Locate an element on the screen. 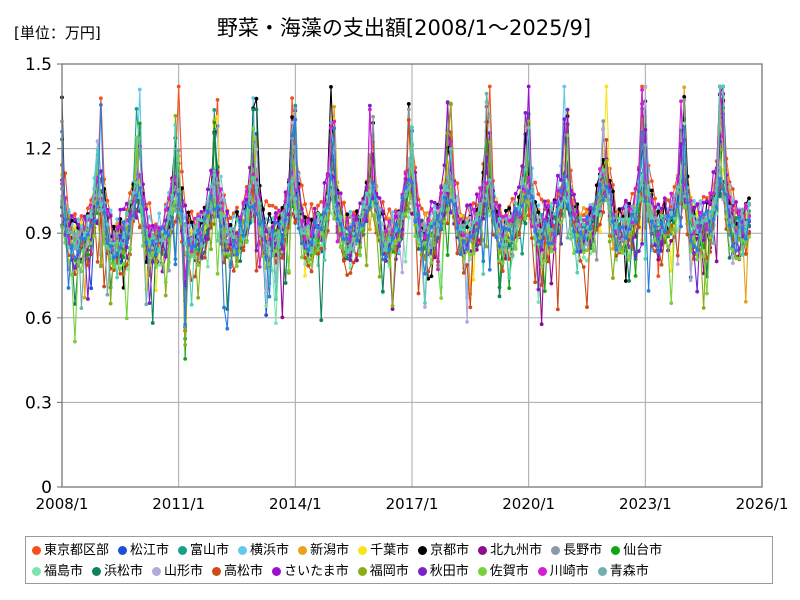 The width and height of the screenshot is (800, 600). legend-item: 川崎市 is located at coordinates (563, 571).